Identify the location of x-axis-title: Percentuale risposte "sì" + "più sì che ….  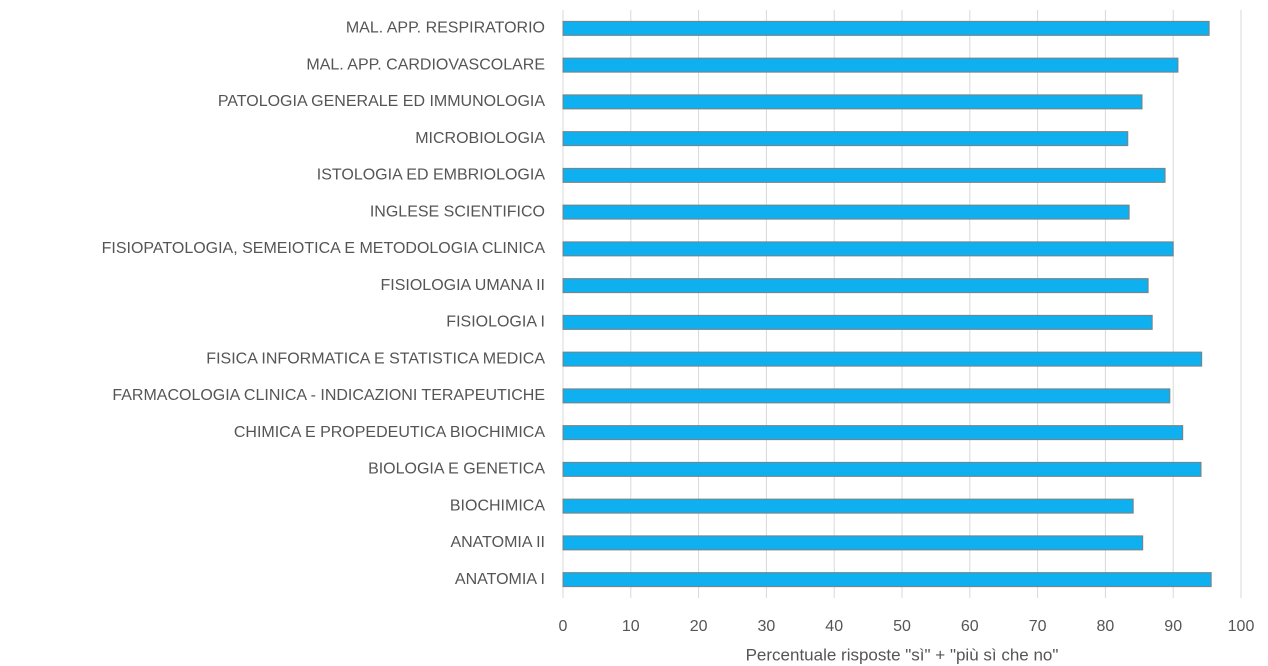
(902, 654).